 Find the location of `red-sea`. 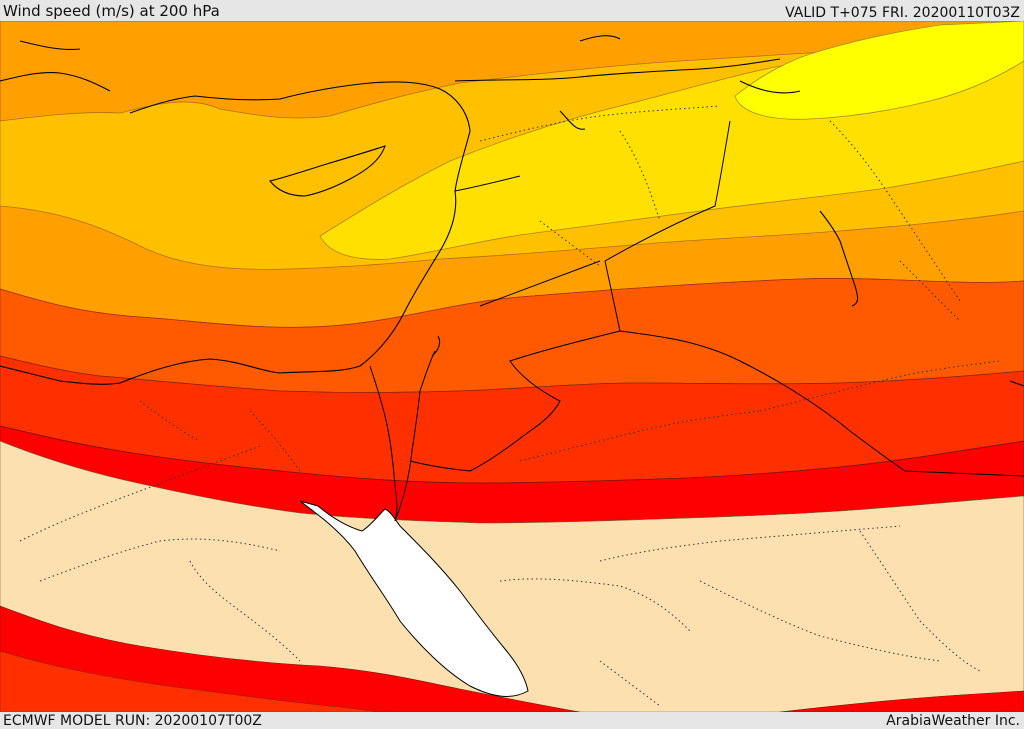

red-sea is located at coordinates (414, 598).